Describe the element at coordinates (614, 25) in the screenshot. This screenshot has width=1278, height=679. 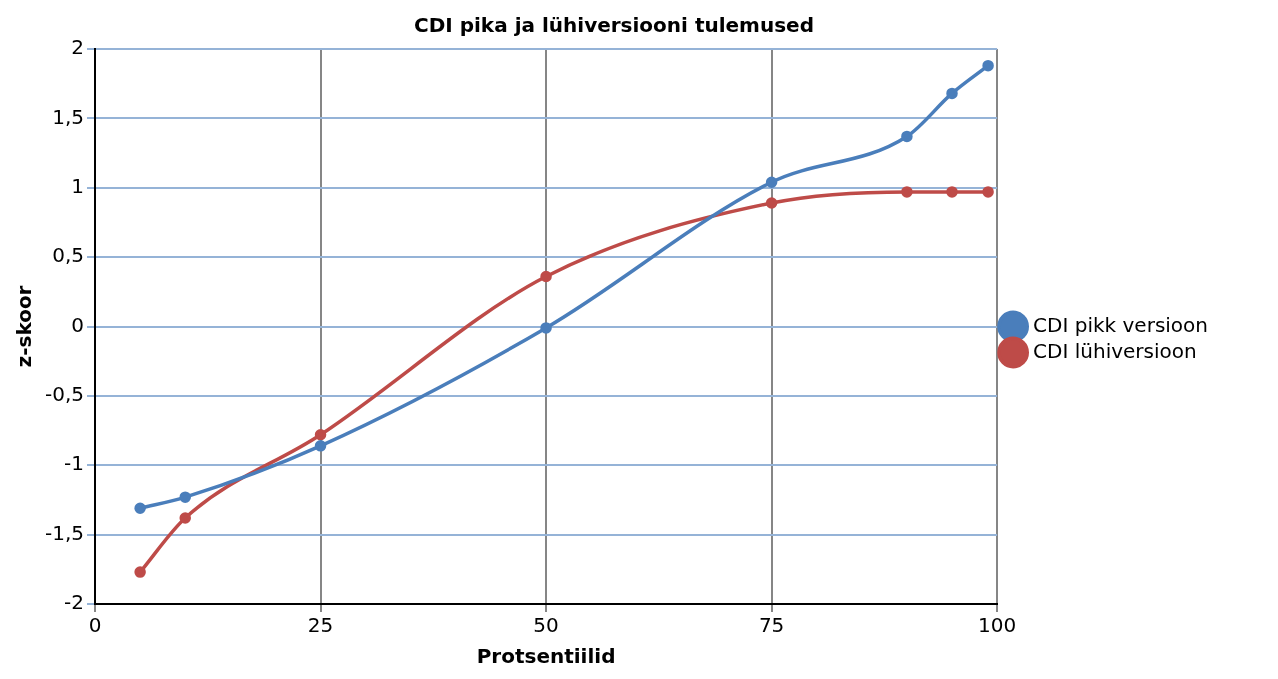
I see `chart-title: CDI pika ja lühiversiooni tulemused` at that location.